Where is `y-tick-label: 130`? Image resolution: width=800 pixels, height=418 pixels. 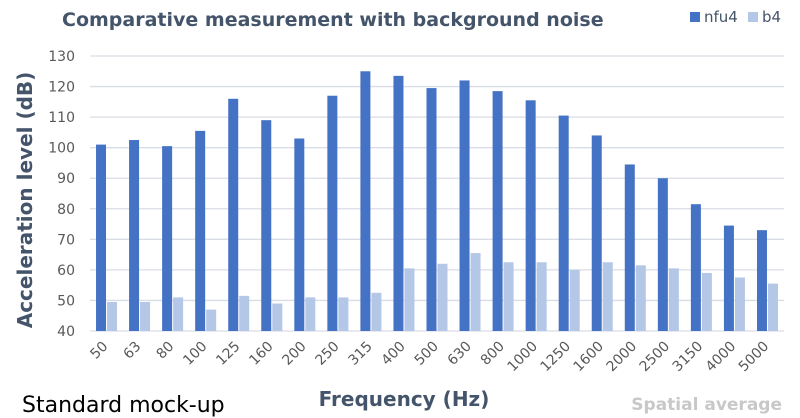 y-tick-label: 130 is located at coordinates (61, 57).